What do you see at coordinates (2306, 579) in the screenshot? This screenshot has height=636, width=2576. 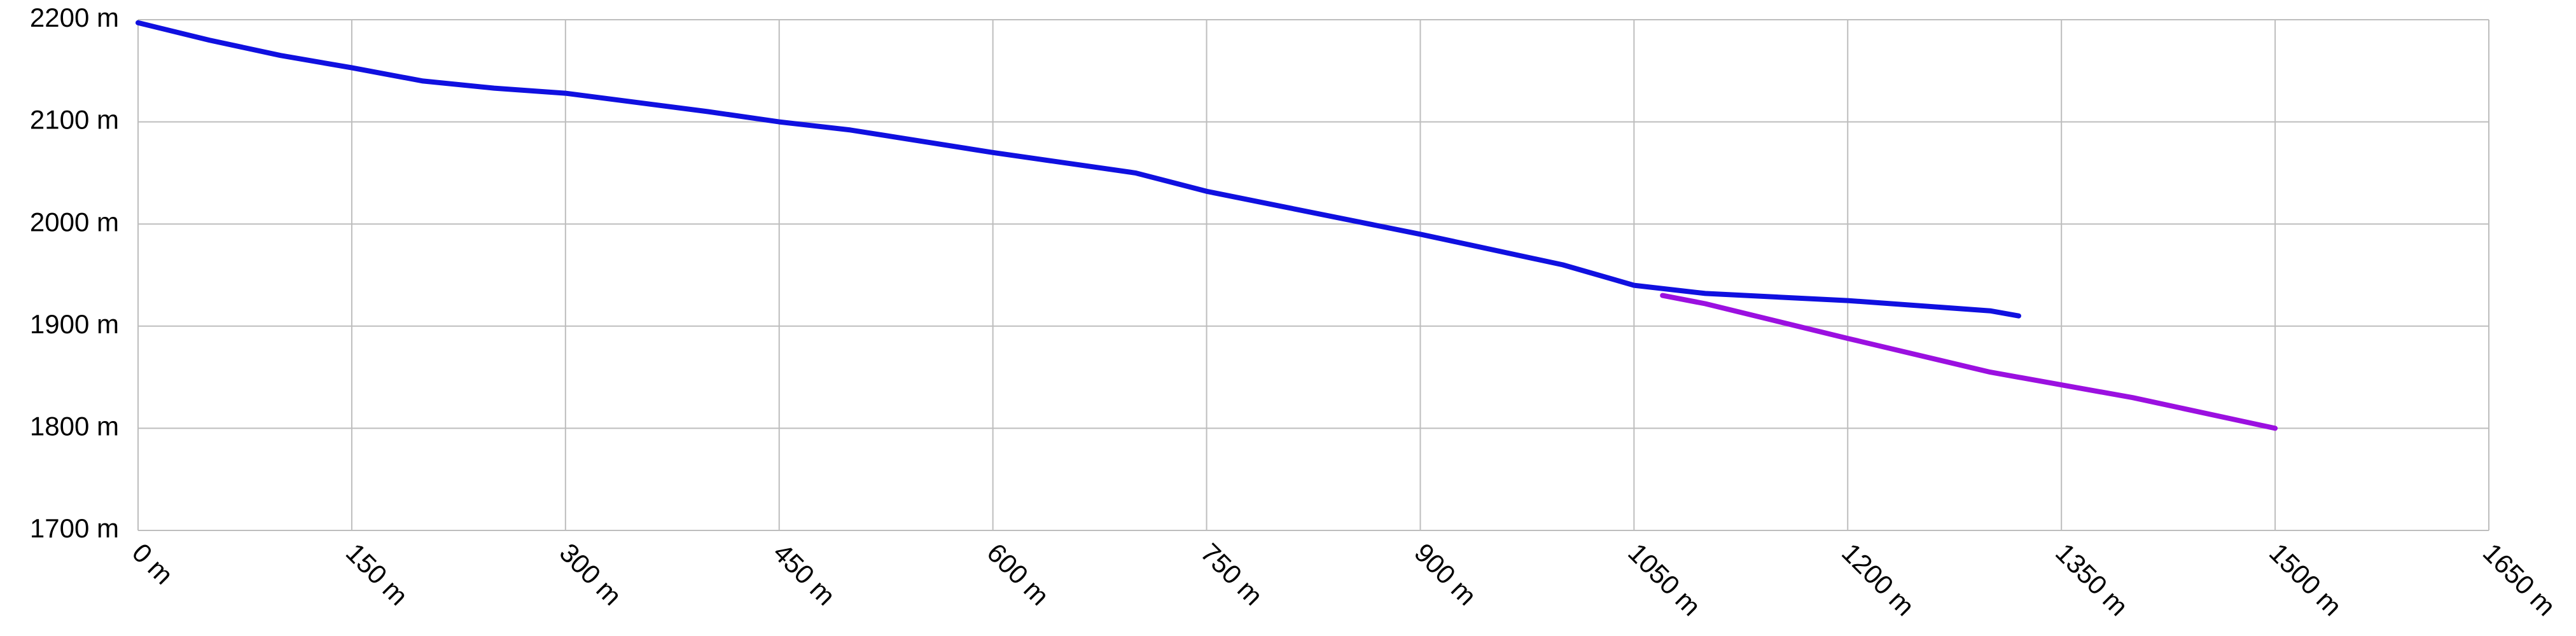 I see `x-tick-label: 1500 m` at bounding box center [2306, 579].